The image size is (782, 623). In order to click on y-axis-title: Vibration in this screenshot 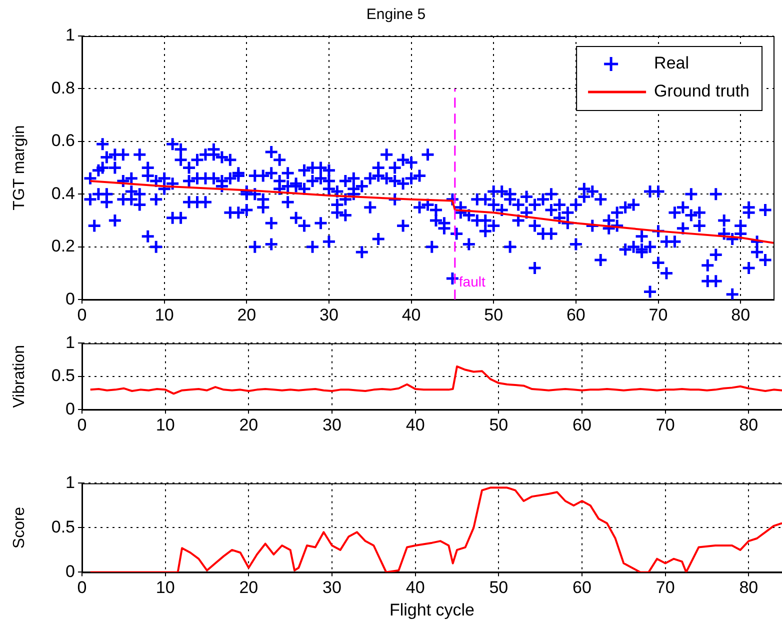, I will do `click(19, 376)`.